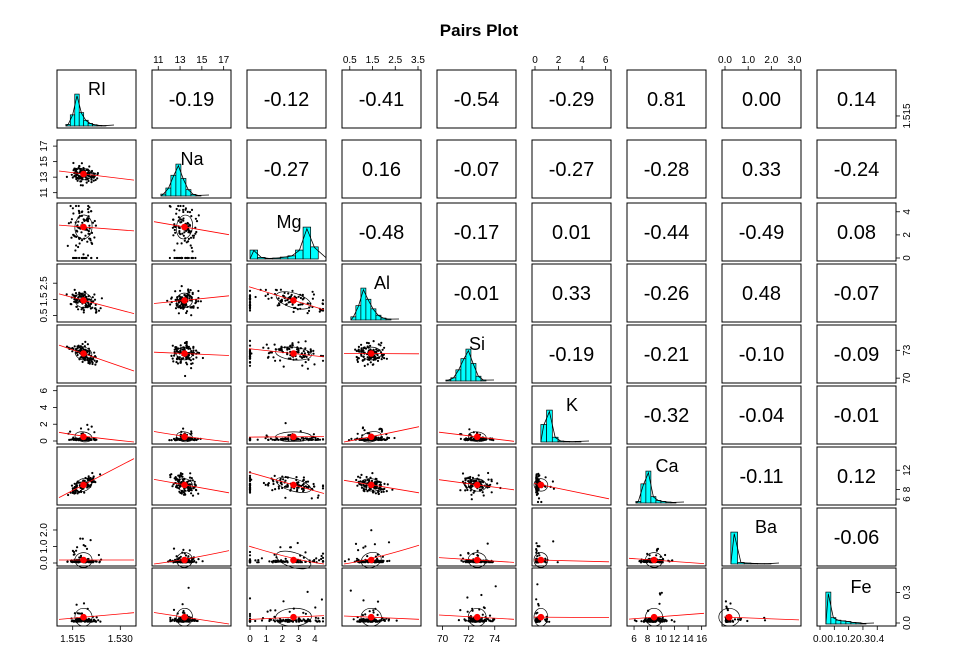 This screenshot has width=960, height=672. I want to click on panel-frame-fe-ba, so click(761, 597).